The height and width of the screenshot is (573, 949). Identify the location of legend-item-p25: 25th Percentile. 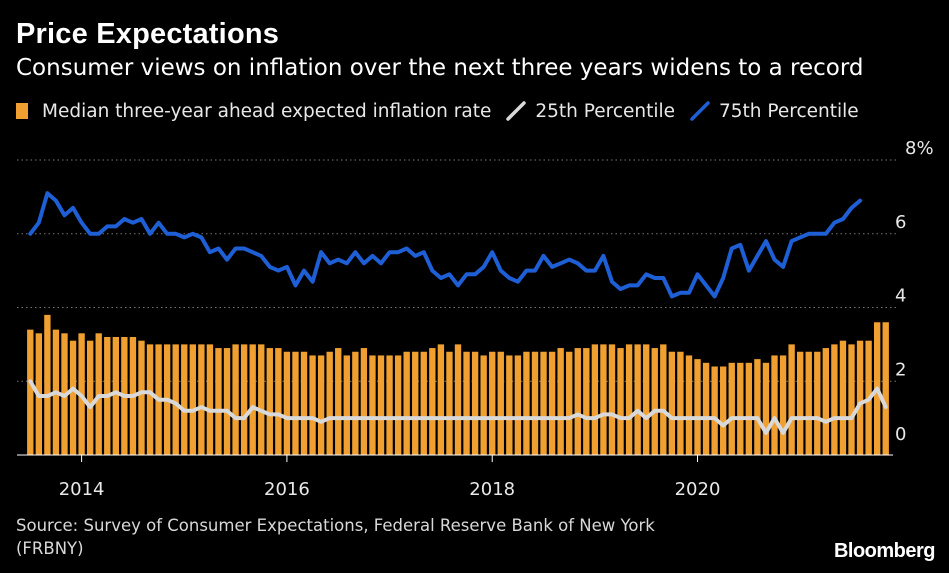
(590, 111).